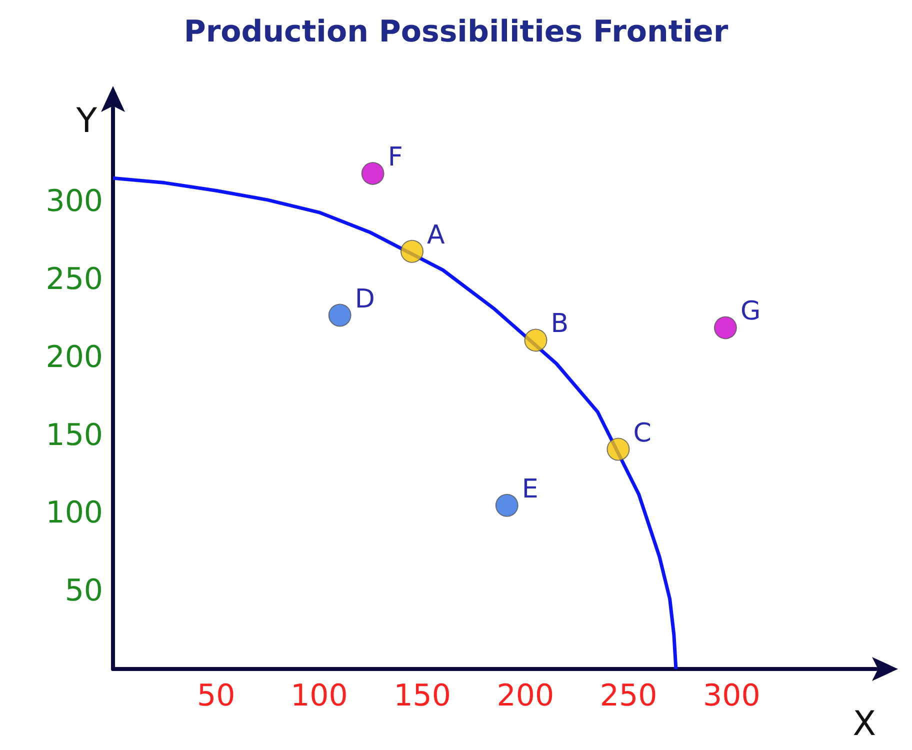 Image resolution: width=912 pixels, height=750 pixels. I want to click on y-tick-label: 50, so click(83, 591).